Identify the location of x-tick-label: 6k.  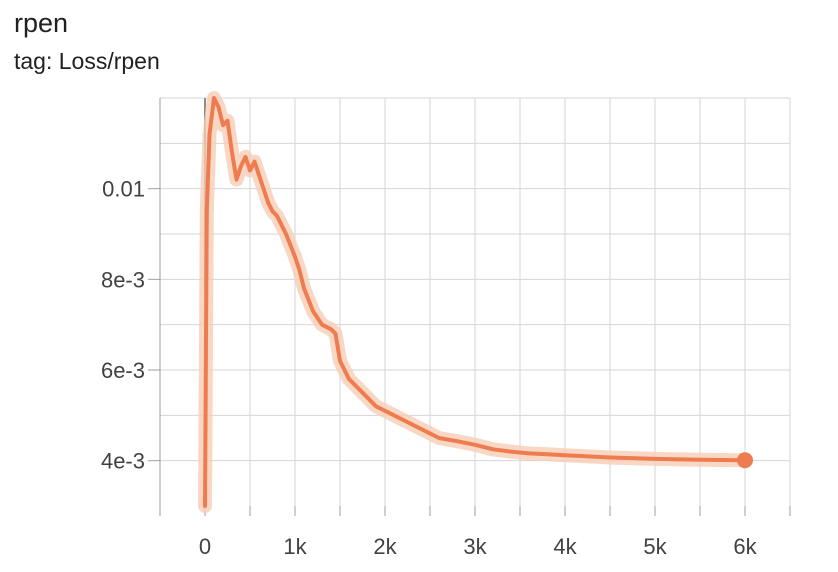
(745, 546).